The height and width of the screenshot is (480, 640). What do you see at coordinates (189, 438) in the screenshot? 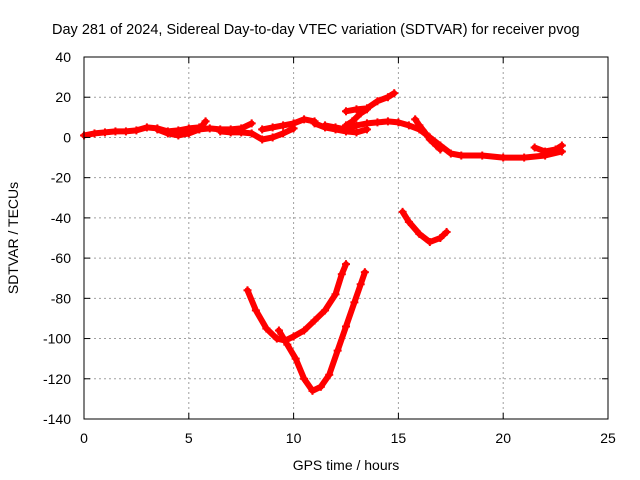
I see `x-tick-label: 5` at bounding box center [189, 438].